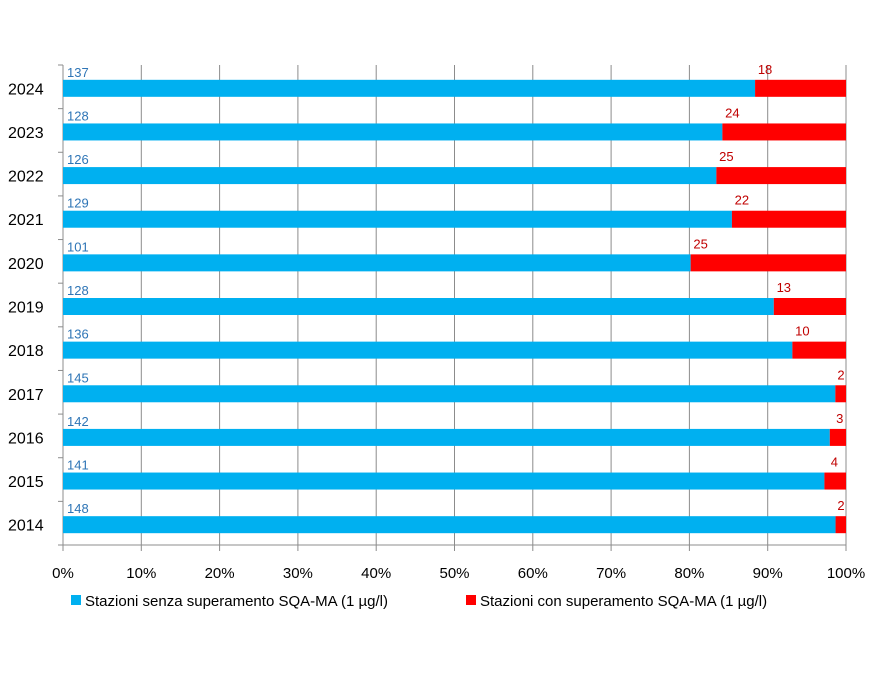  Describe the element at coordinates (376, 573) in the screenshot. I see `x-tick-label: 40%` at that location.